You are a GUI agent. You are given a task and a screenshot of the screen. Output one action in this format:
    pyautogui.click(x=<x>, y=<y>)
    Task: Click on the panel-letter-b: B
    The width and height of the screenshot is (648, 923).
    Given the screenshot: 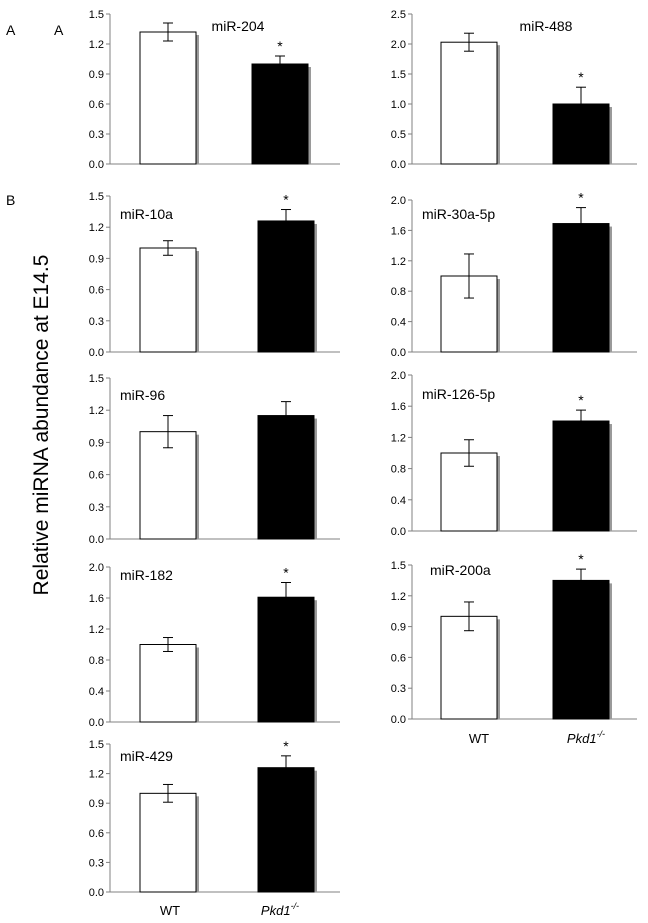 What is the action you would take?
    pyautogui.click(x=10, y=200)
    